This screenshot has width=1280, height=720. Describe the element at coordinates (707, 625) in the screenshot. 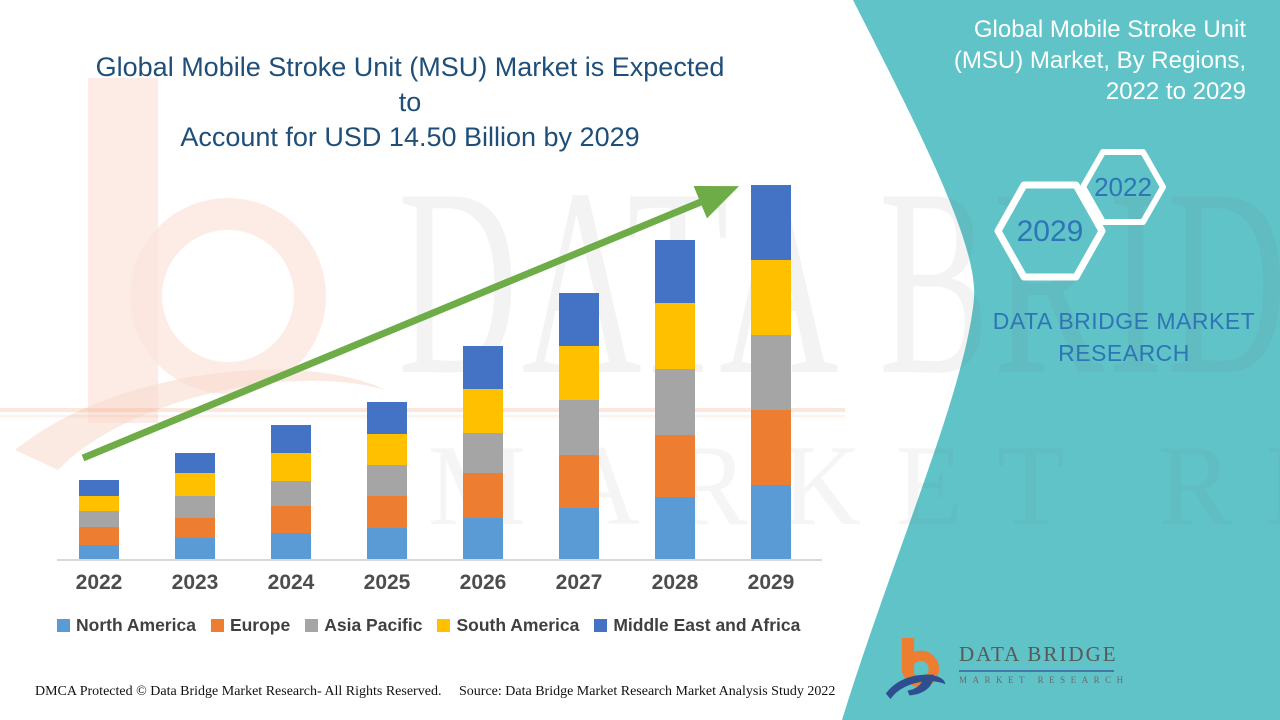

I see `legend-label-middle-east-and-africa: Middle East and Africa` at that location.